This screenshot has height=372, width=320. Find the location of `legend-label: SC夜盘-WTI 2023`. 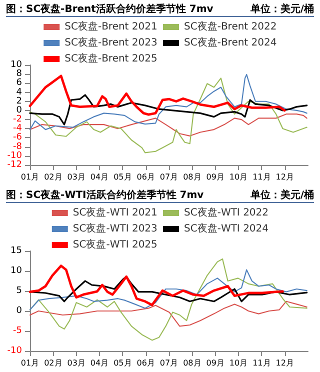

legend-label: SC夜盘-WTI 2023 is located at coordinates (115, 228).